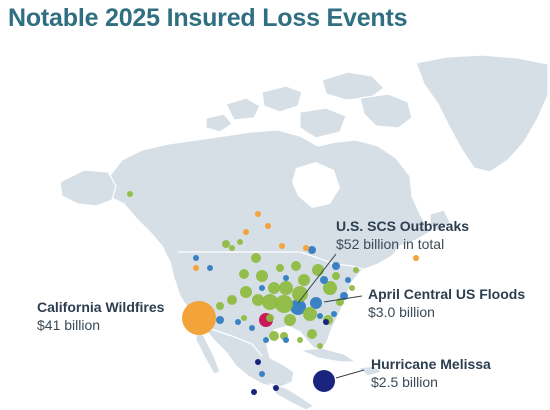 The height and width of the screenshot is (410, 550). Describe the element at coordinates (69, 325) in the screenshot. I see `callout-wildfires-value: $41 billion` at that location.